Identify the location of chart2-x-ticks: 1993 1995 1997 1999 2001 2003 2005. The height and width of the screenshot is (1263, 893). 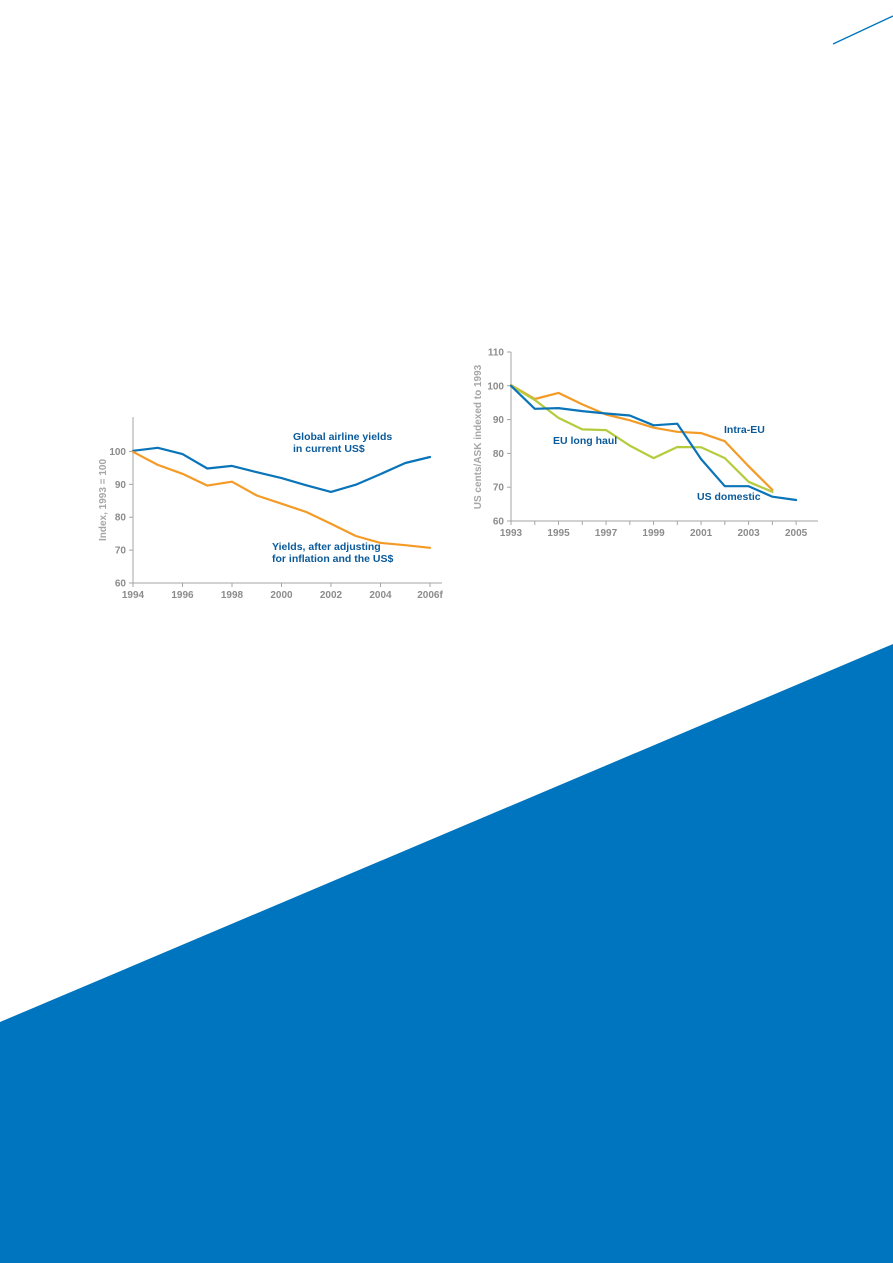
(654, 530).